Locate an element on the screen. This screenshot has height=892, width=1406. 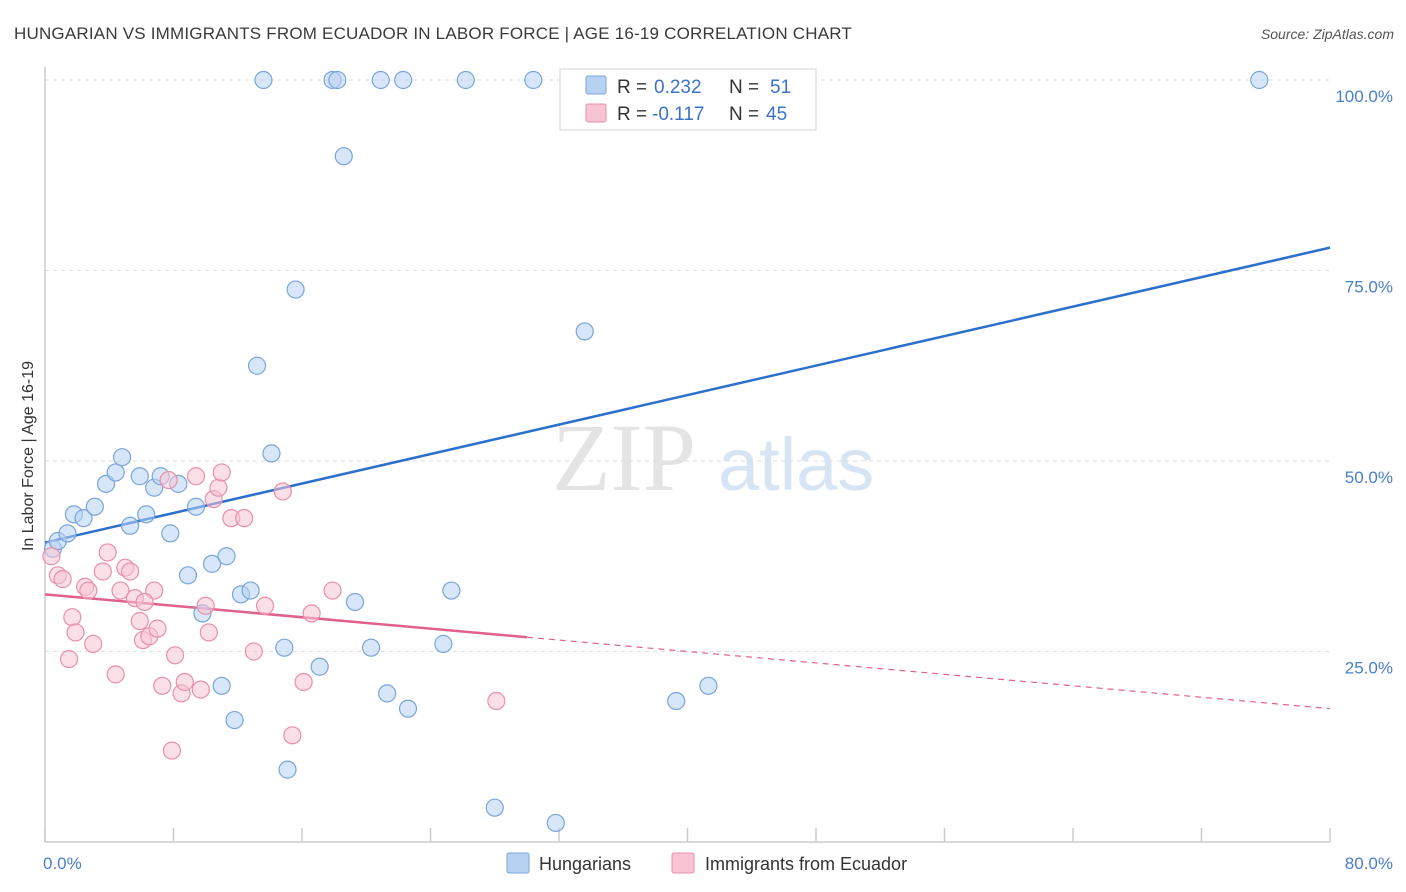
legend-r-value-ecuador: -0.117 is located at coordinates (678, 114).